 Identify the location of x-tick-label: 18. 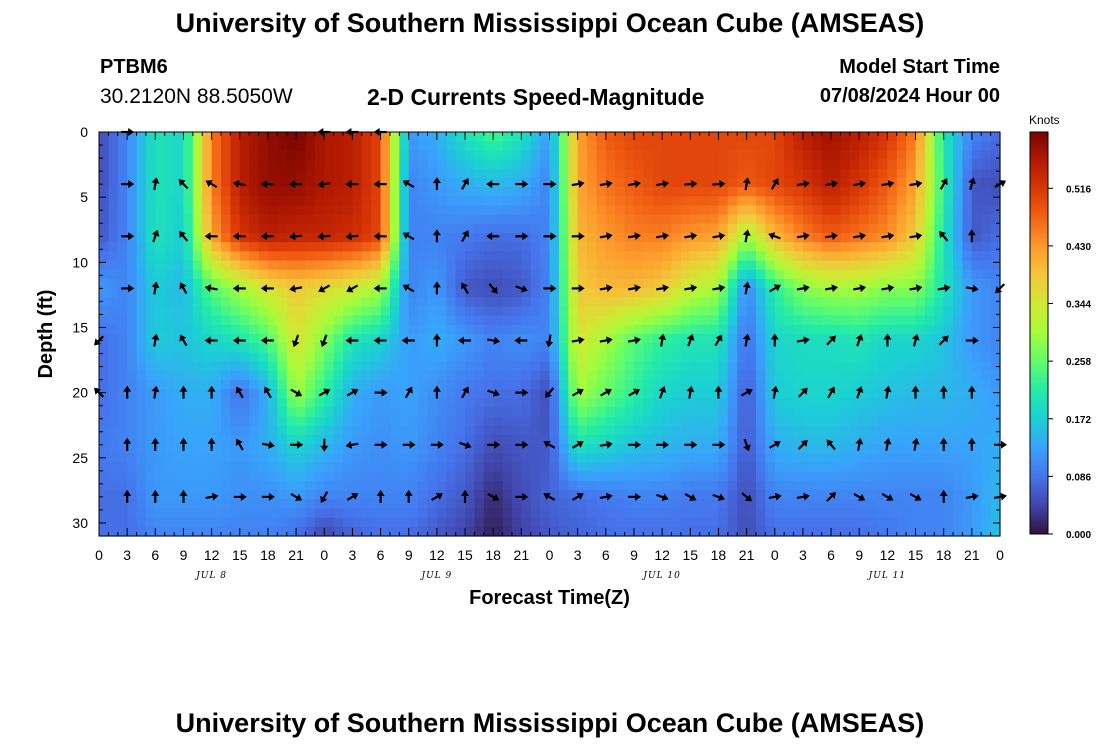
(493, 555).